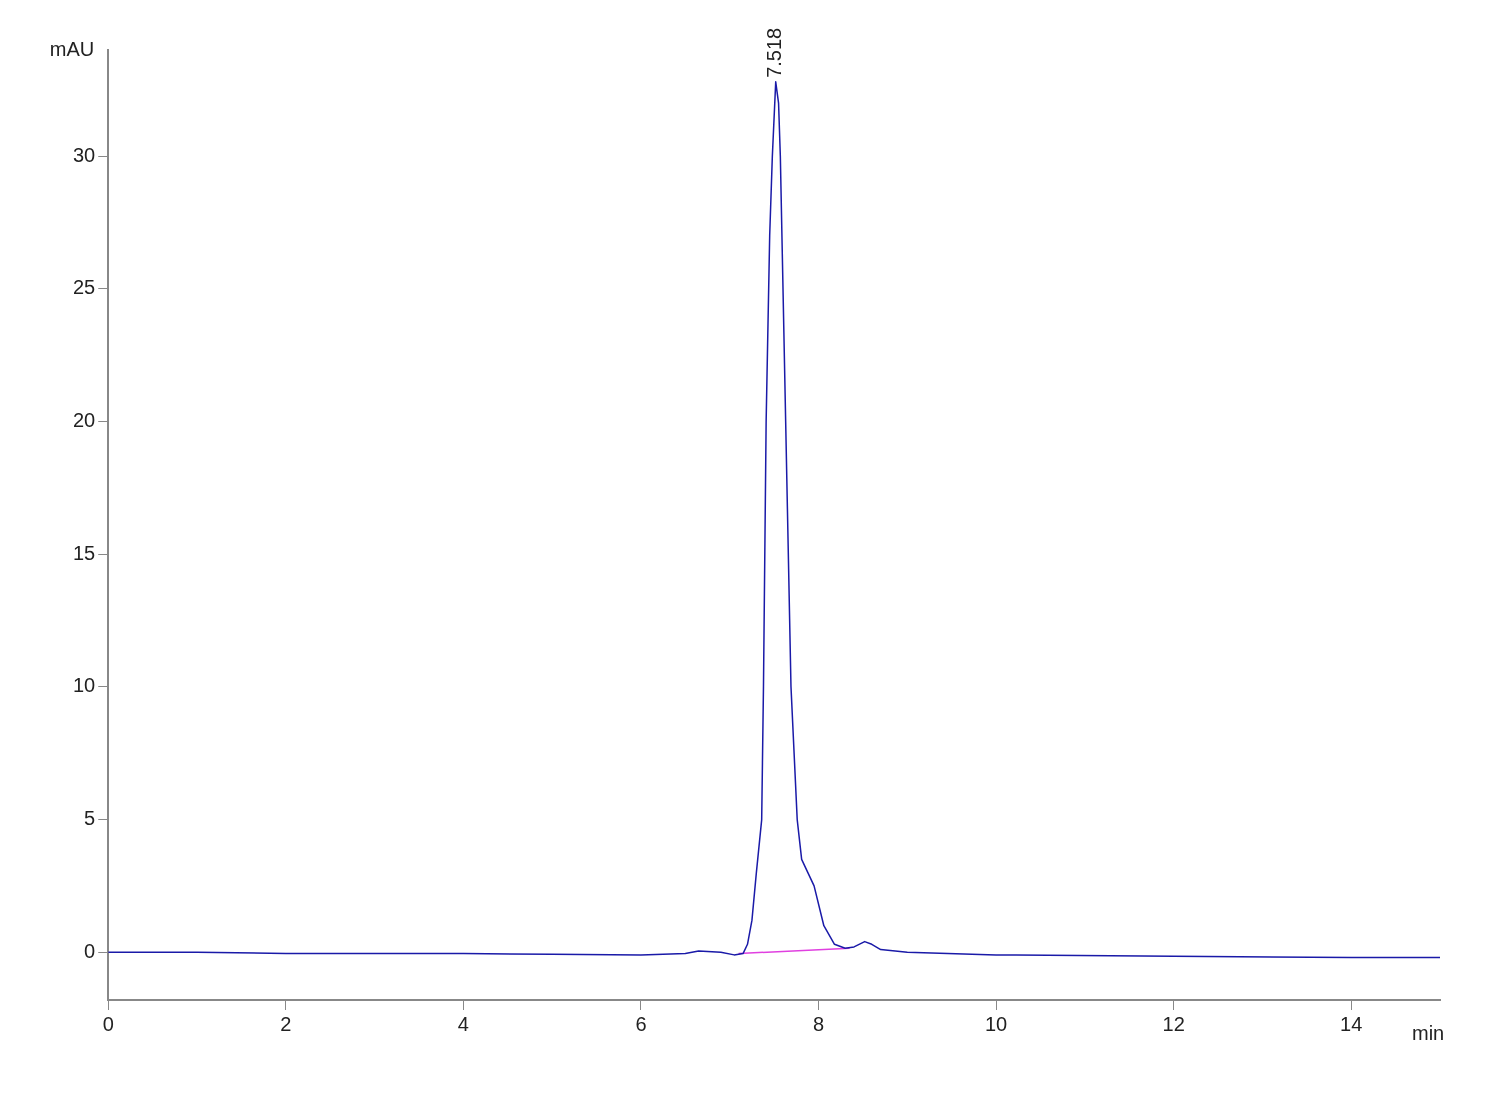 The height and width of the screenshot is (1100, 1500). I want to click on x-tick-label: 10, so click(996, 1023).